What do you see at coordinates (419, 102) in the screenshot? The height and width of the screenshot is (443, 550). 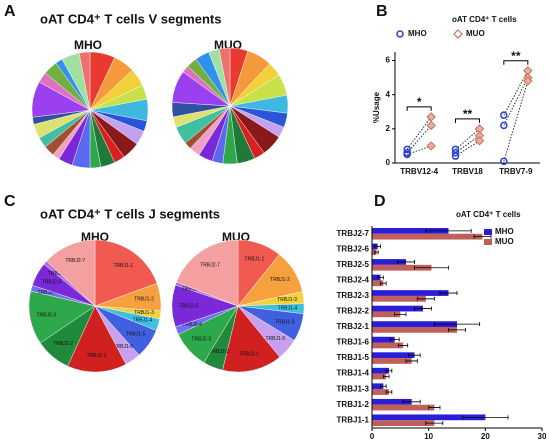 I see `significance-mark: *` at bounding box center [419, 102].